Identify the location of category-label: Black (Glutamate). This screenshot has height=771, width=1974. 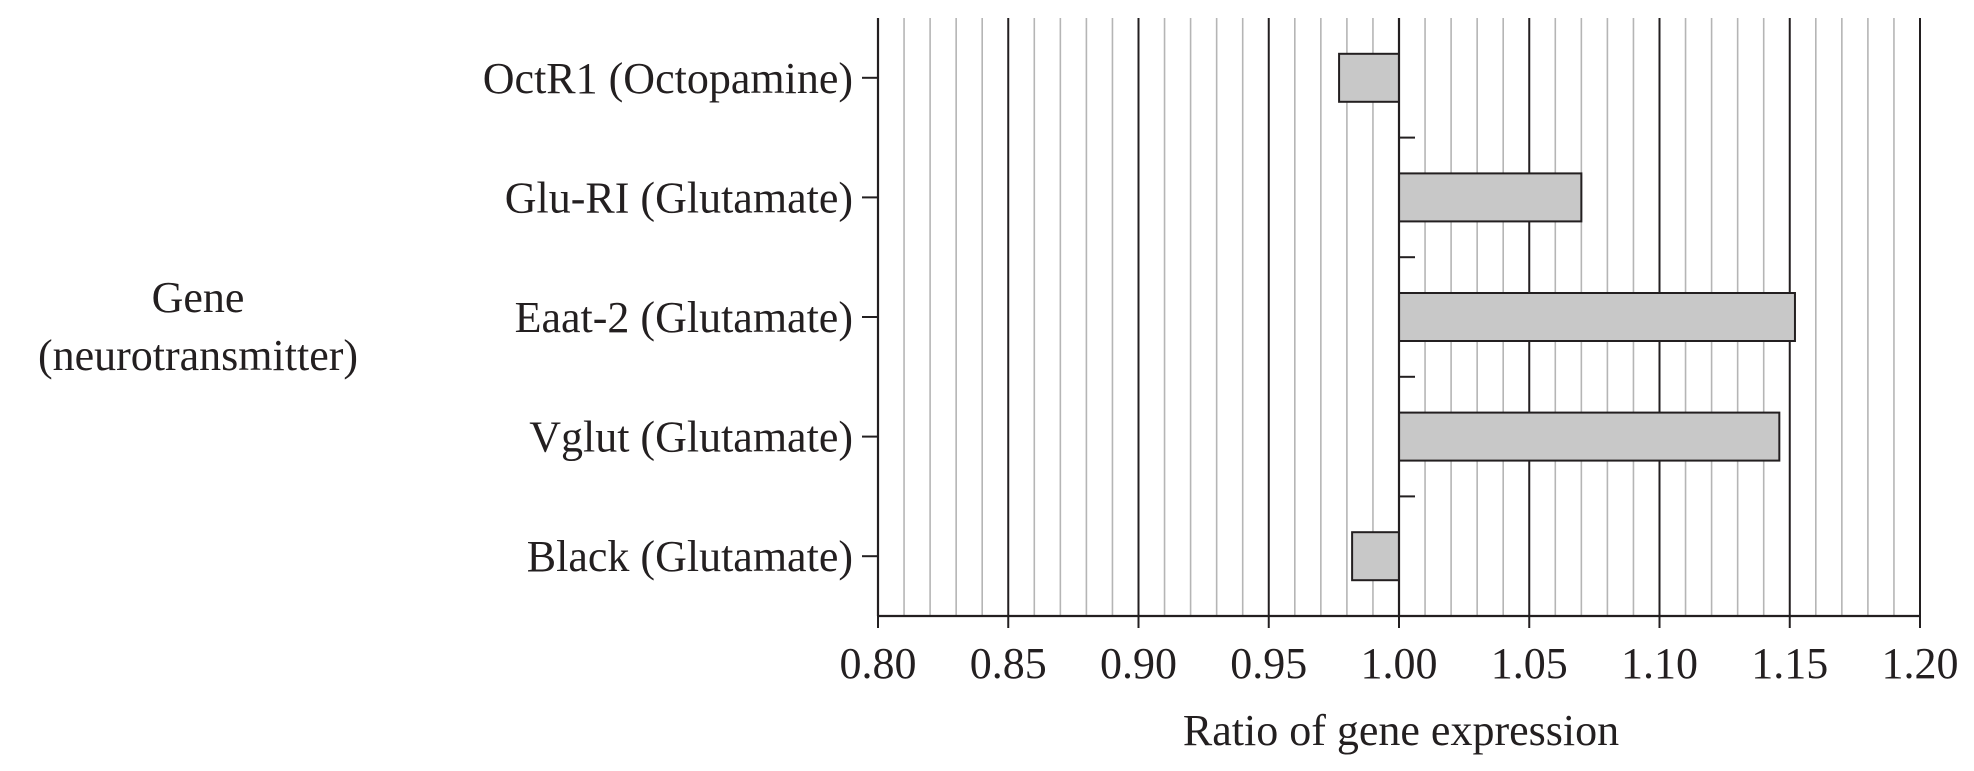
(690, 556).